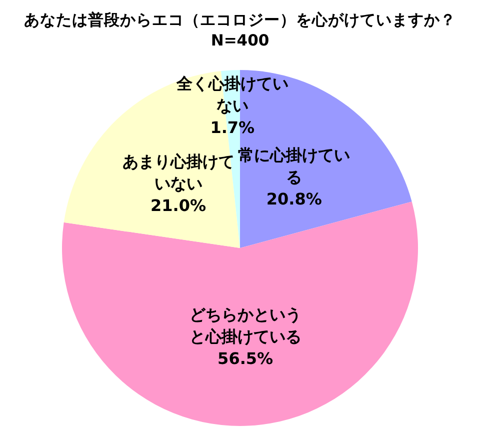  Describe the element at coordinates (240, 41) in the screenshot. I see `chart-subtitle: N=400` at that location.